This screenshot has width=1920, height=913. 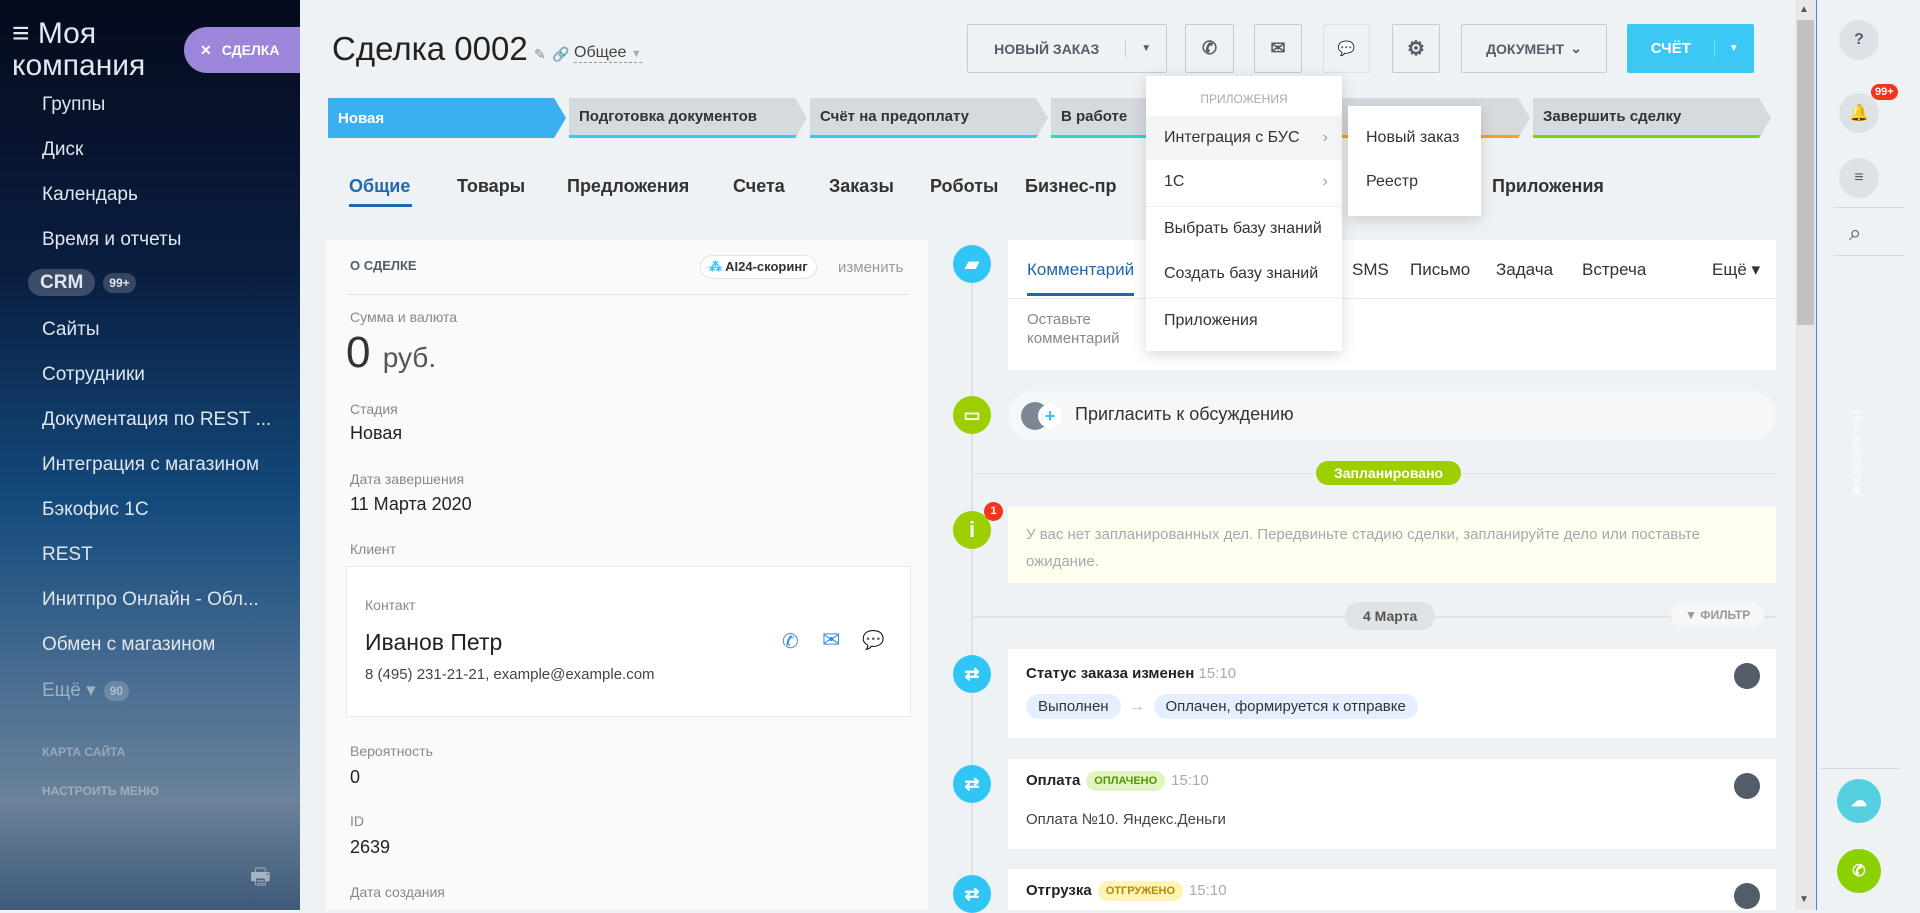 What do you see at coordinates (1690, 48) in the screenshot?
I see `invoice-button: СЧЁТ ▼` at bounding box center [1690, 48].